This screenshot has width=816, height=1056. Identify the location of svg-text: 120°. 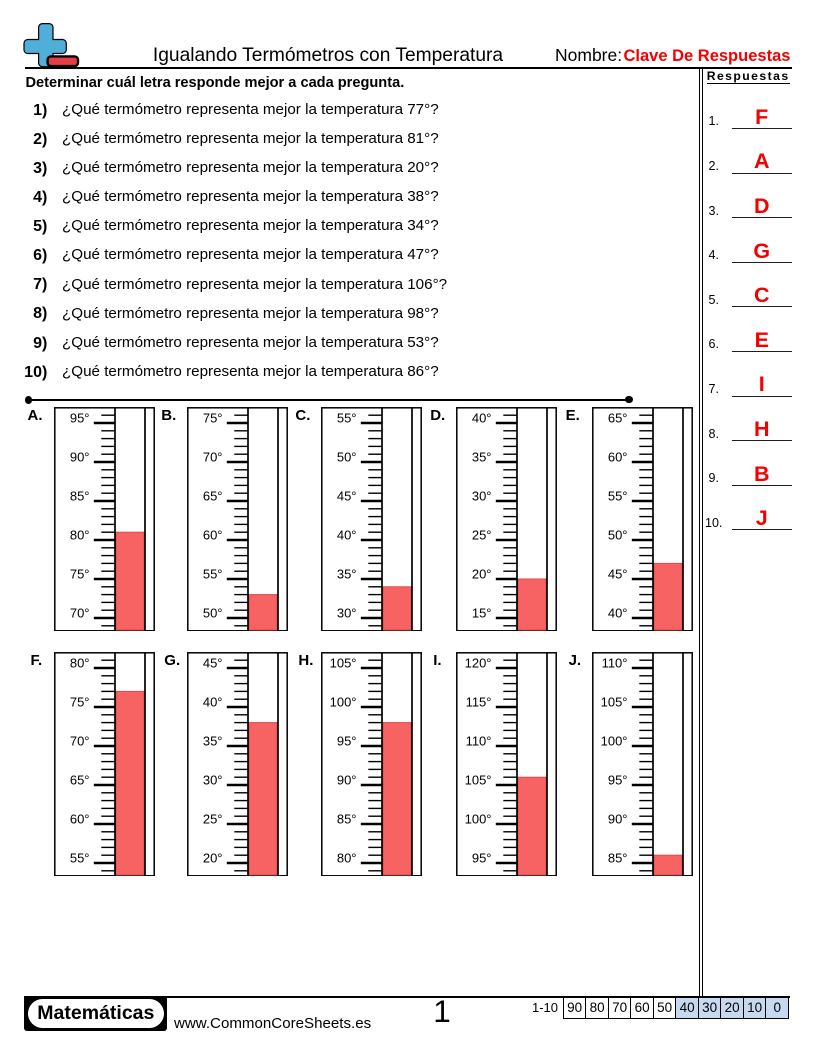
(478, 662).